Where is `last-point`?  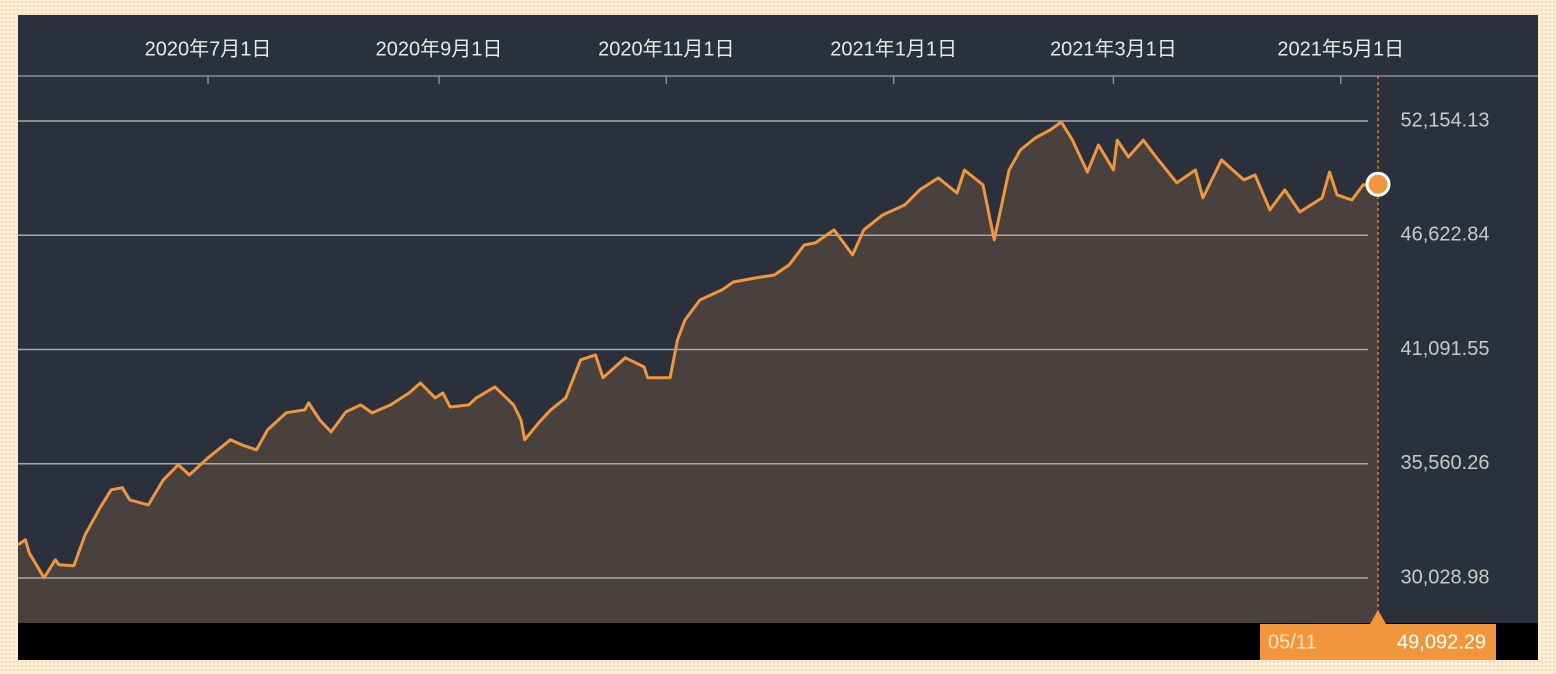 last-point is located at coordinates (1378, 184).